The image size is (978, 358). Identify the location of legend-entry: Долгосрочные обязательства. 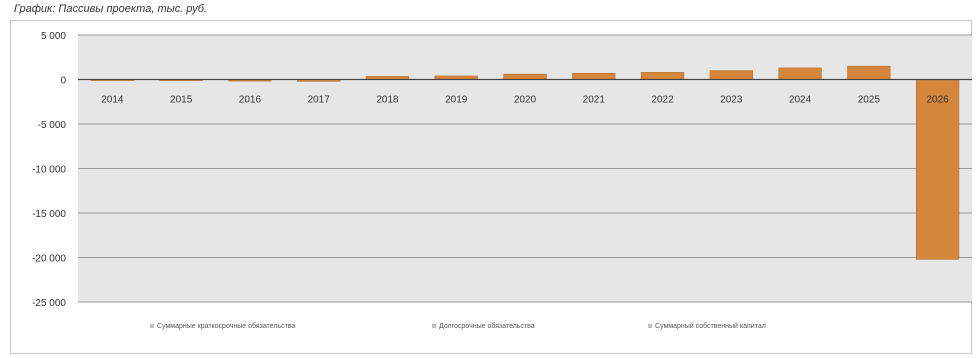
(487, 326).